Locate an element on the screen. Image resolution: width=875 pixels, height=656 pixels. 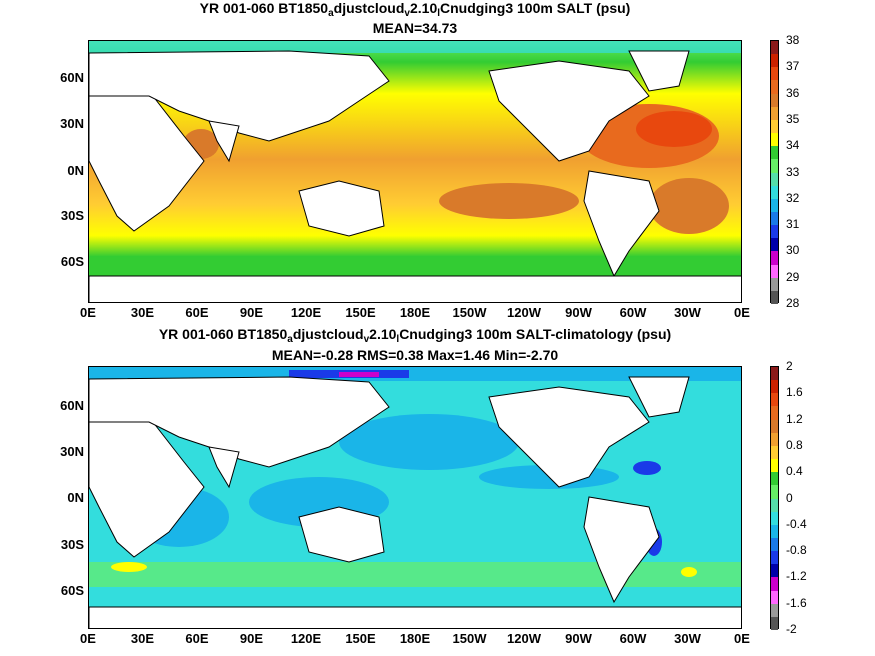
colorbar-tick-label: 2 is located at coordinates (789, 366).